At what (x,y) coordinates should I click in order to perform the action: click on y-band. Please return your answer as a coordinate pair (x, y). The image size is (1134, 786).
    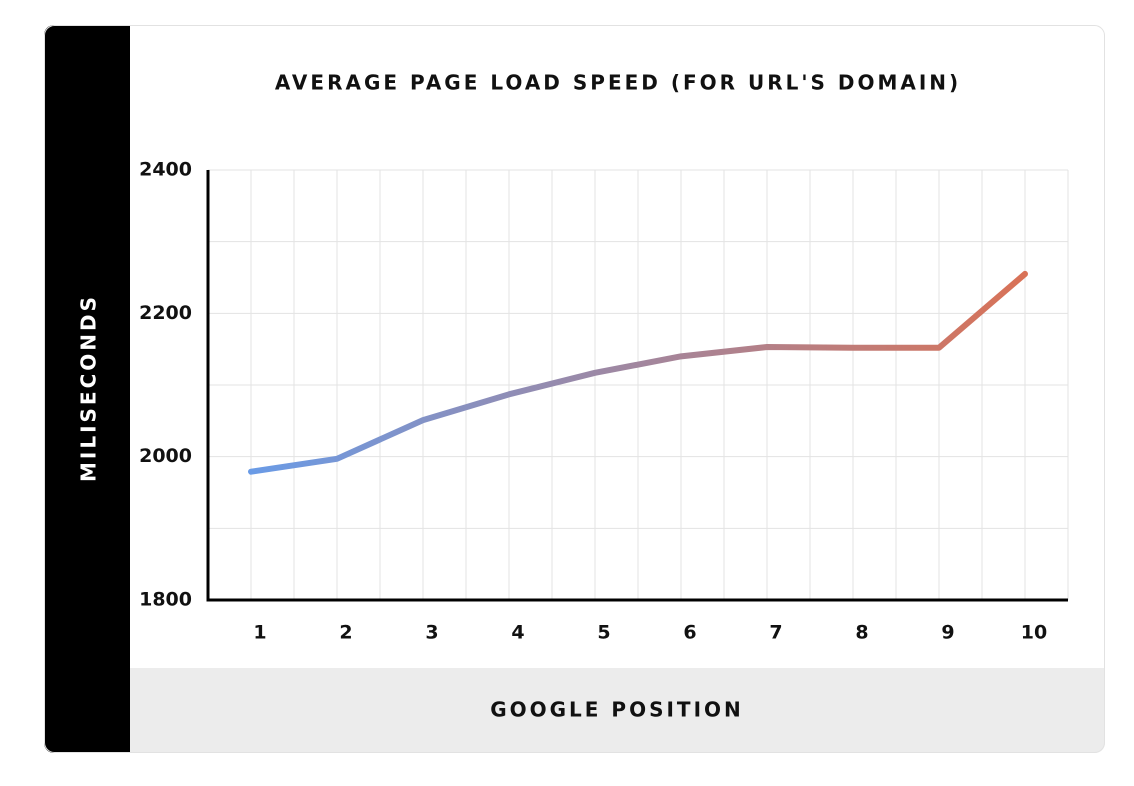
    Looking at the image, I should click on (87, 389).